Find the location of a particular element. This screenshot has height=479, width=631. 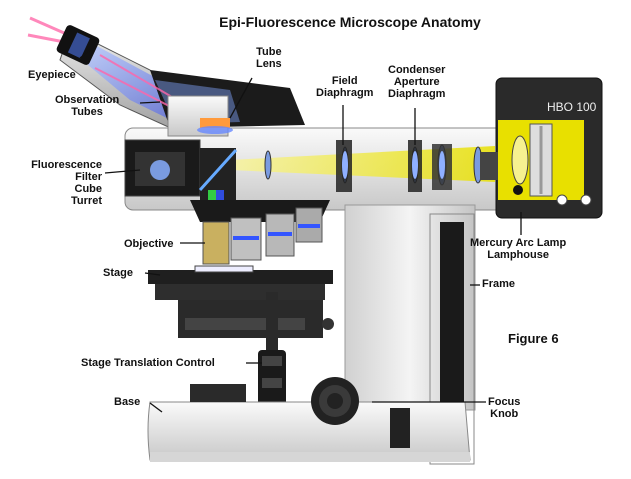

label-base: Base is located at coordinates (127, 402).